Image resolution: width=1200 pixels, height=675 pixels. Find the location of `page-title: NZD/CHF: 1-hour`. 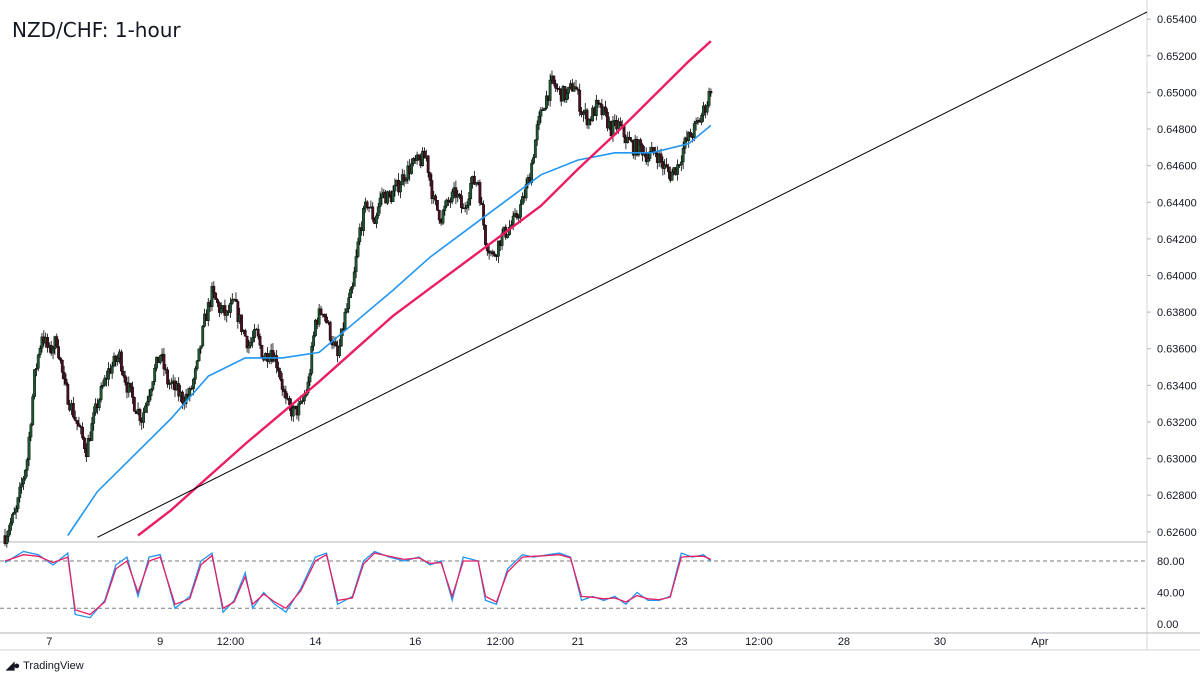

page-title: NZD/CHF: 1-hour is located at coordinates (96, 30).